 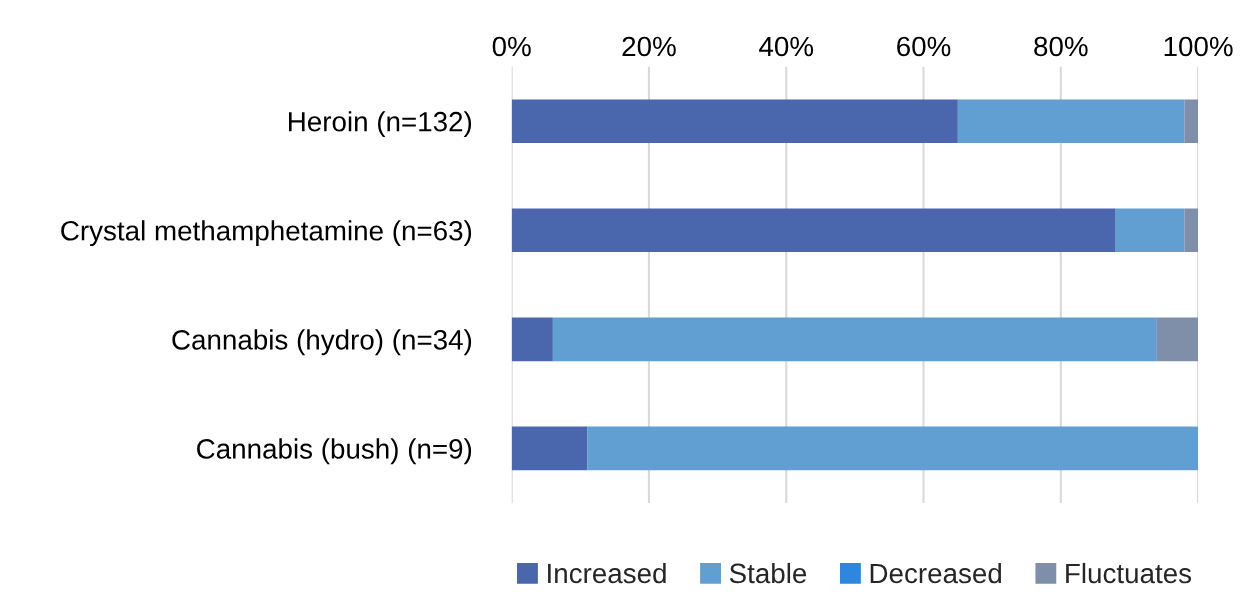 I want to click on y-tick-label: Heroin (n=132), so click(x=380, y=124).